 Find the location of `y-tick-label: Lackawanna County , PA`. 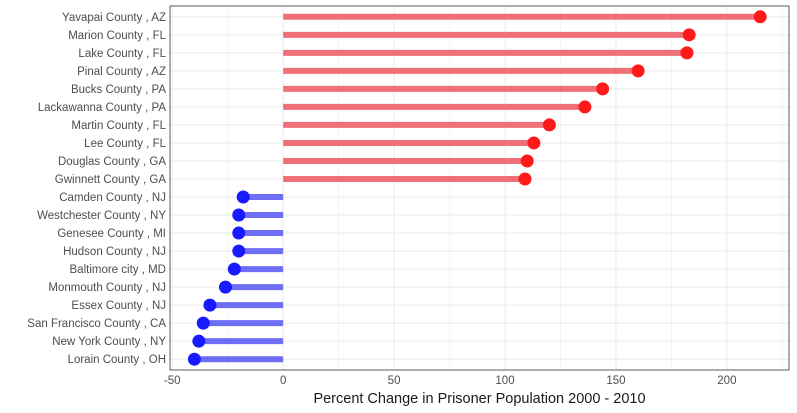

y-tick-label: Lackawanna County , PA is located at coordinates (102, 108).